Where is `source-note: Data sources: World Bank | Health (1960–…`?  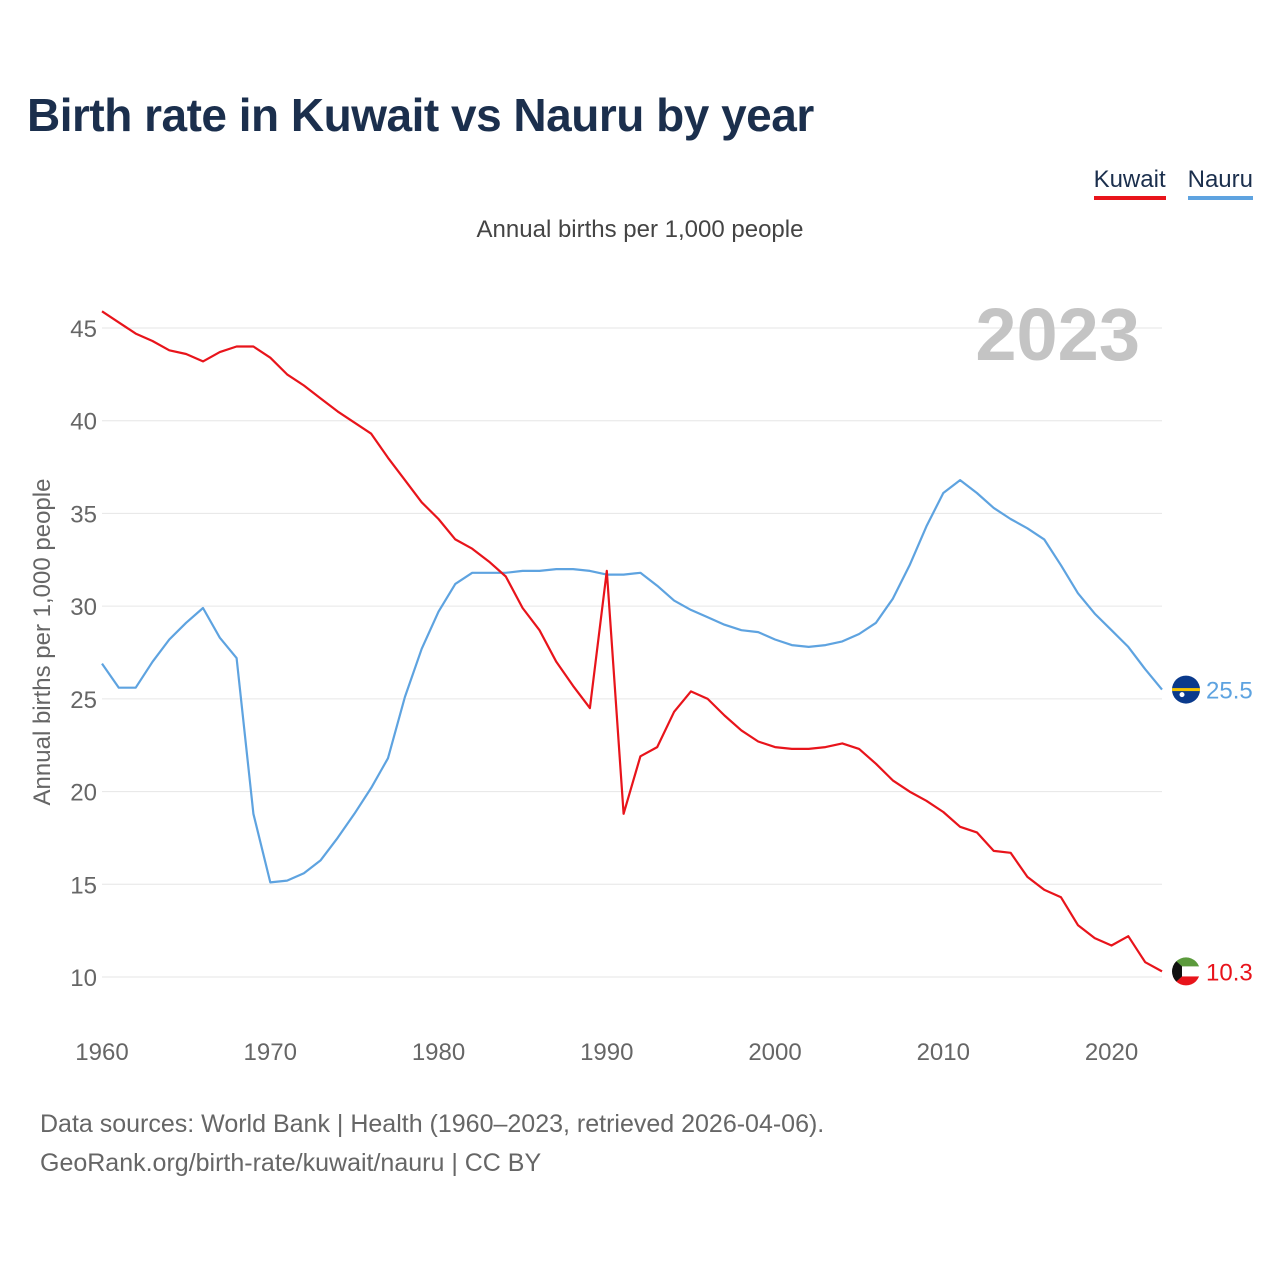 source-note: Data sources: World Bank | Health (1960–… is located at coordinates (432, 1144).